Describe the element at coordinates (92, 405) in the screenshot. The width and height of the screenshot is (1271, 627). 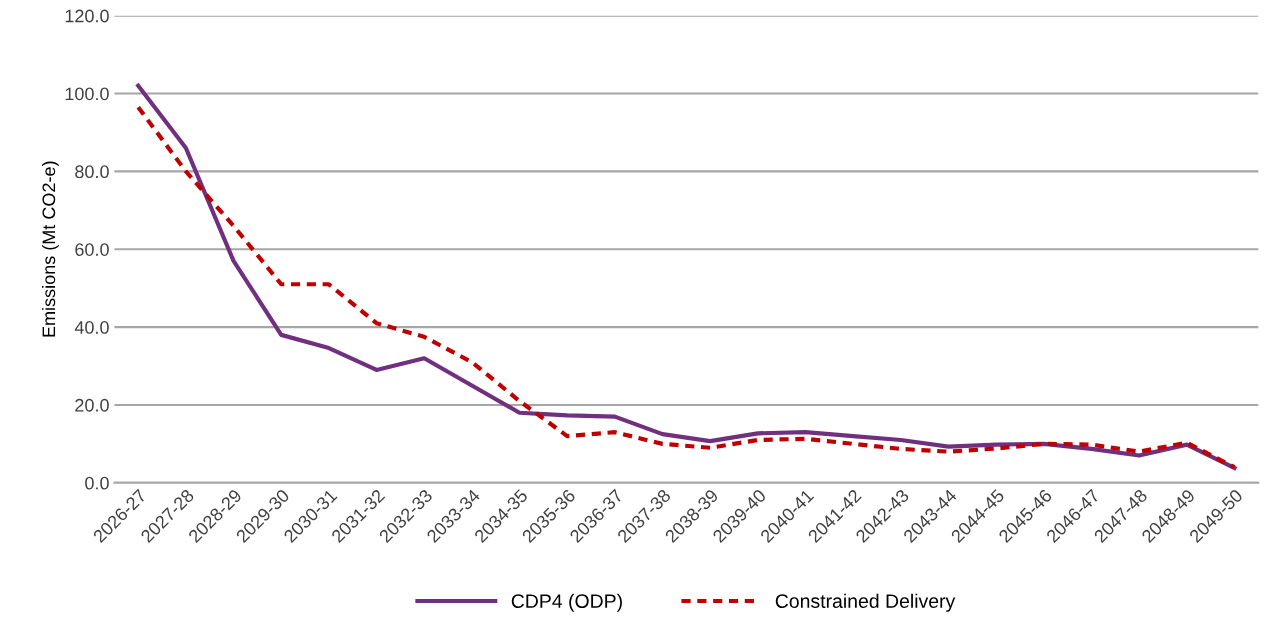
I see `y-tick-label: 20.0` at that location.